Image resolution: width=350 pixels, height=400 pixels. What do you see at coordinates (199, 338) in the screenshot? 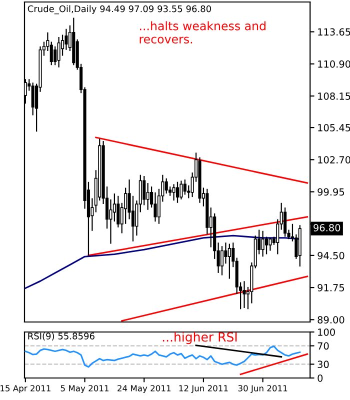
I see `annotation: ...higher RSI` at bounding box center [199, 338].